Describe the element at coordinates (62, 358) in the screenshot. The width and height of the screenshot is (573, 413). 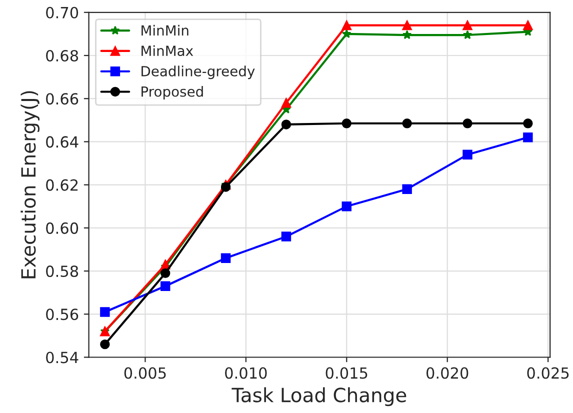
I see `y-tick-label: 0.54` at that location.